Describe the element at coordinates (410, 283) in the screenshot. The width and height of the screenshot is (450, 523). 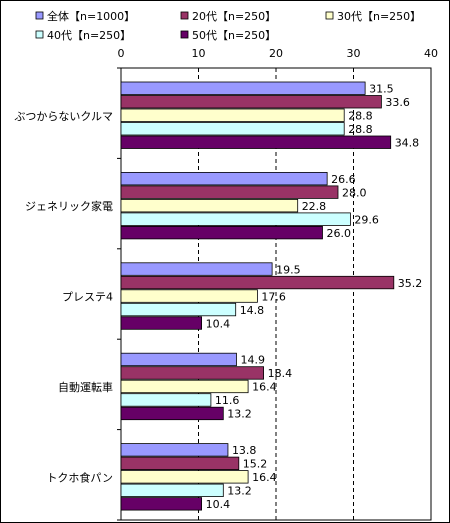
I see `value-label: 35.2` at that location.